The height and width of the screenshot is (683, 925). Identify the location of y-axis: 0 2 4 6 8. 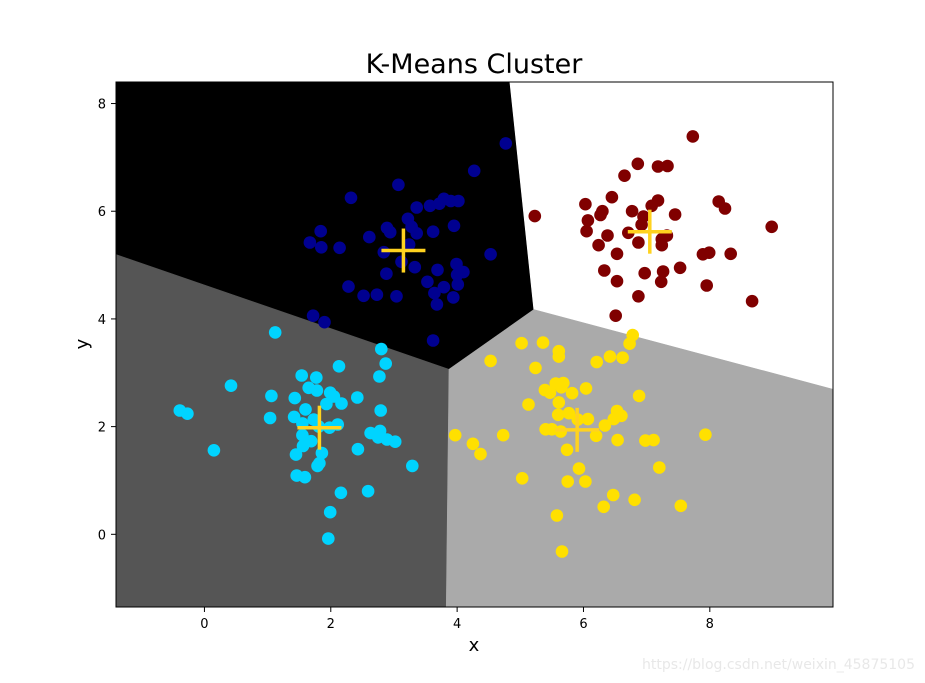
(107, 320).